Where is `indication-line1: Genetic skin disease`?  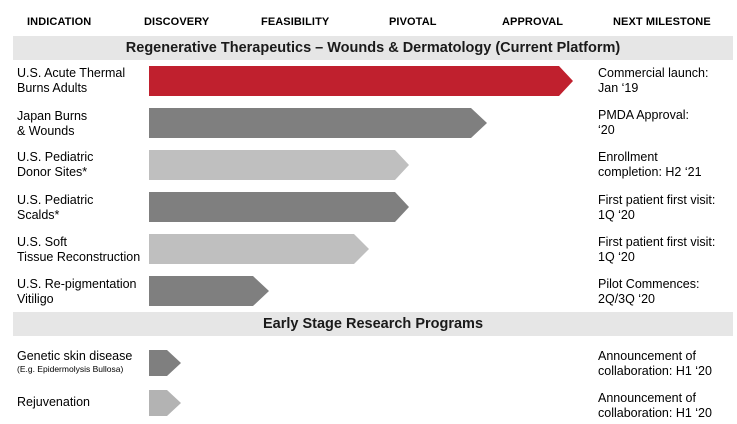 indication-line1: Genetic skin disease is located at coordinates (75, 356).